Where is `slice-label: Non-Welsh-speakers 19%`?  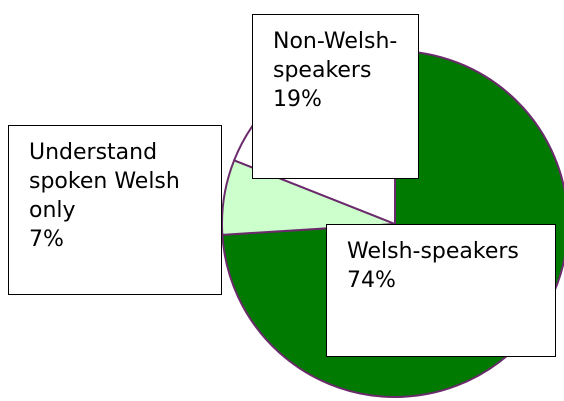 slice-label: Non-Welsh-speakers 19% is located at coordinates (335, 96).